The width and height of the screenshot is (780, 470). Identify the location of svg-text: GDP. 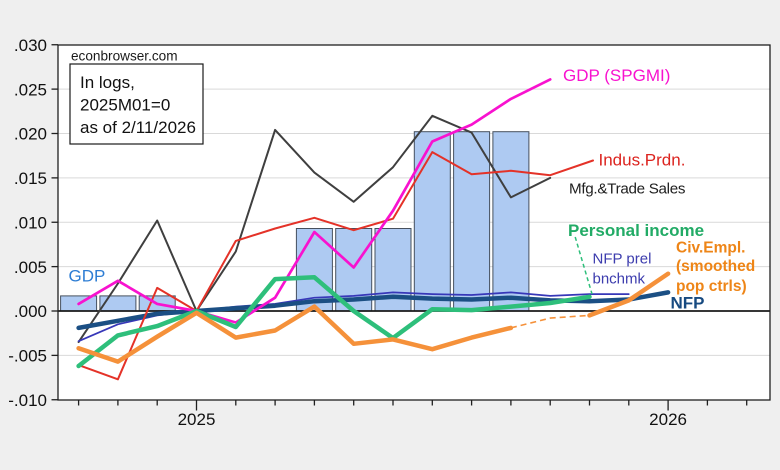
(87, 276).